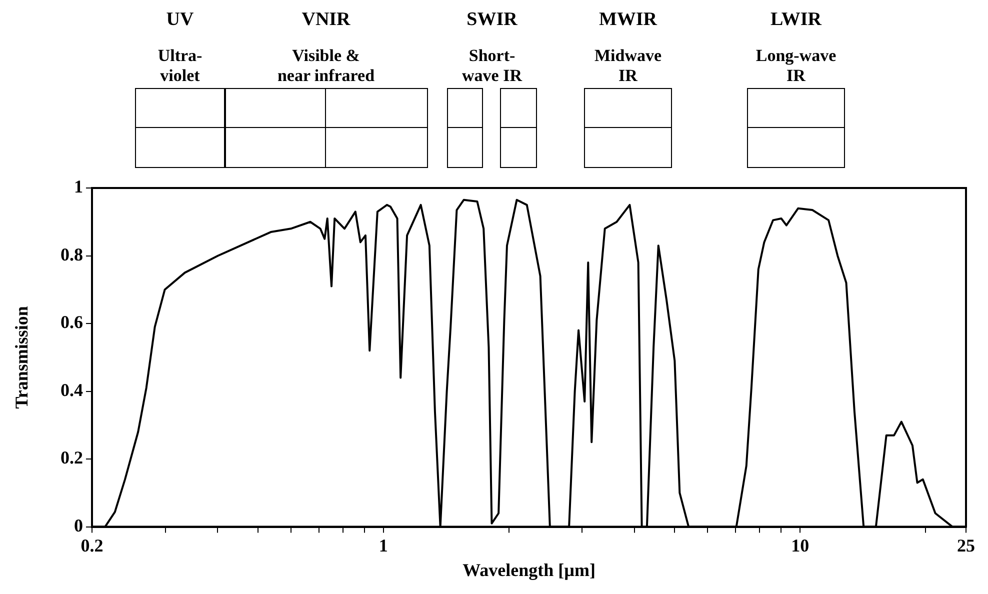 Image resolution: width=988 pixels, height=594 pixels. Describe the element at coordinates (180, 47) in the screenshot. I see `text: UV Ultra- violet` at that location.